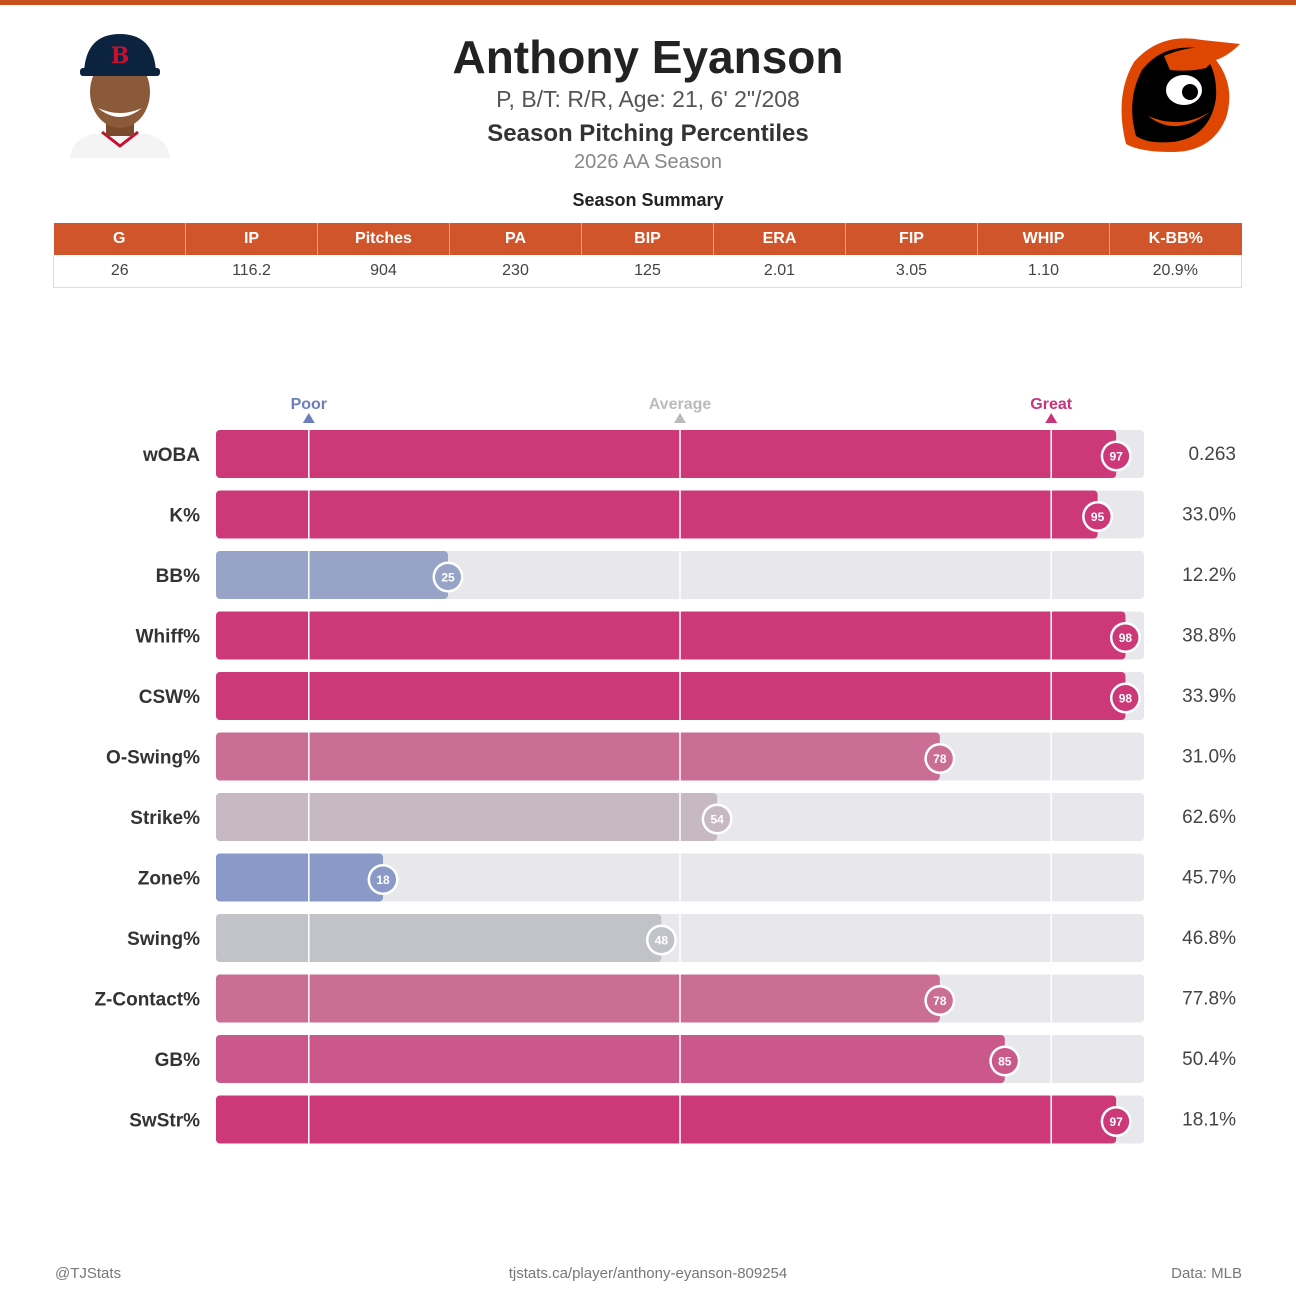 This screenshot has width=1296, height=1290. I want to click on svg-text: B, so click(120, 56).